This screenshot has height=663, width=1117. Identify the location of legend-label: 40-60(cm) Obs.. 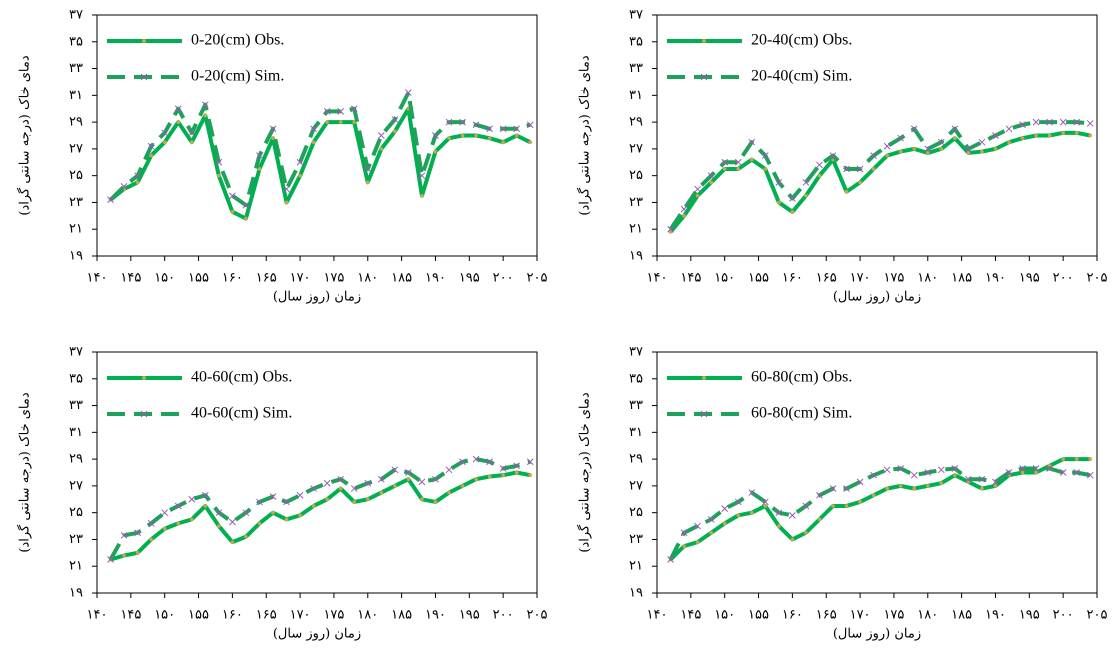
(241, 377).